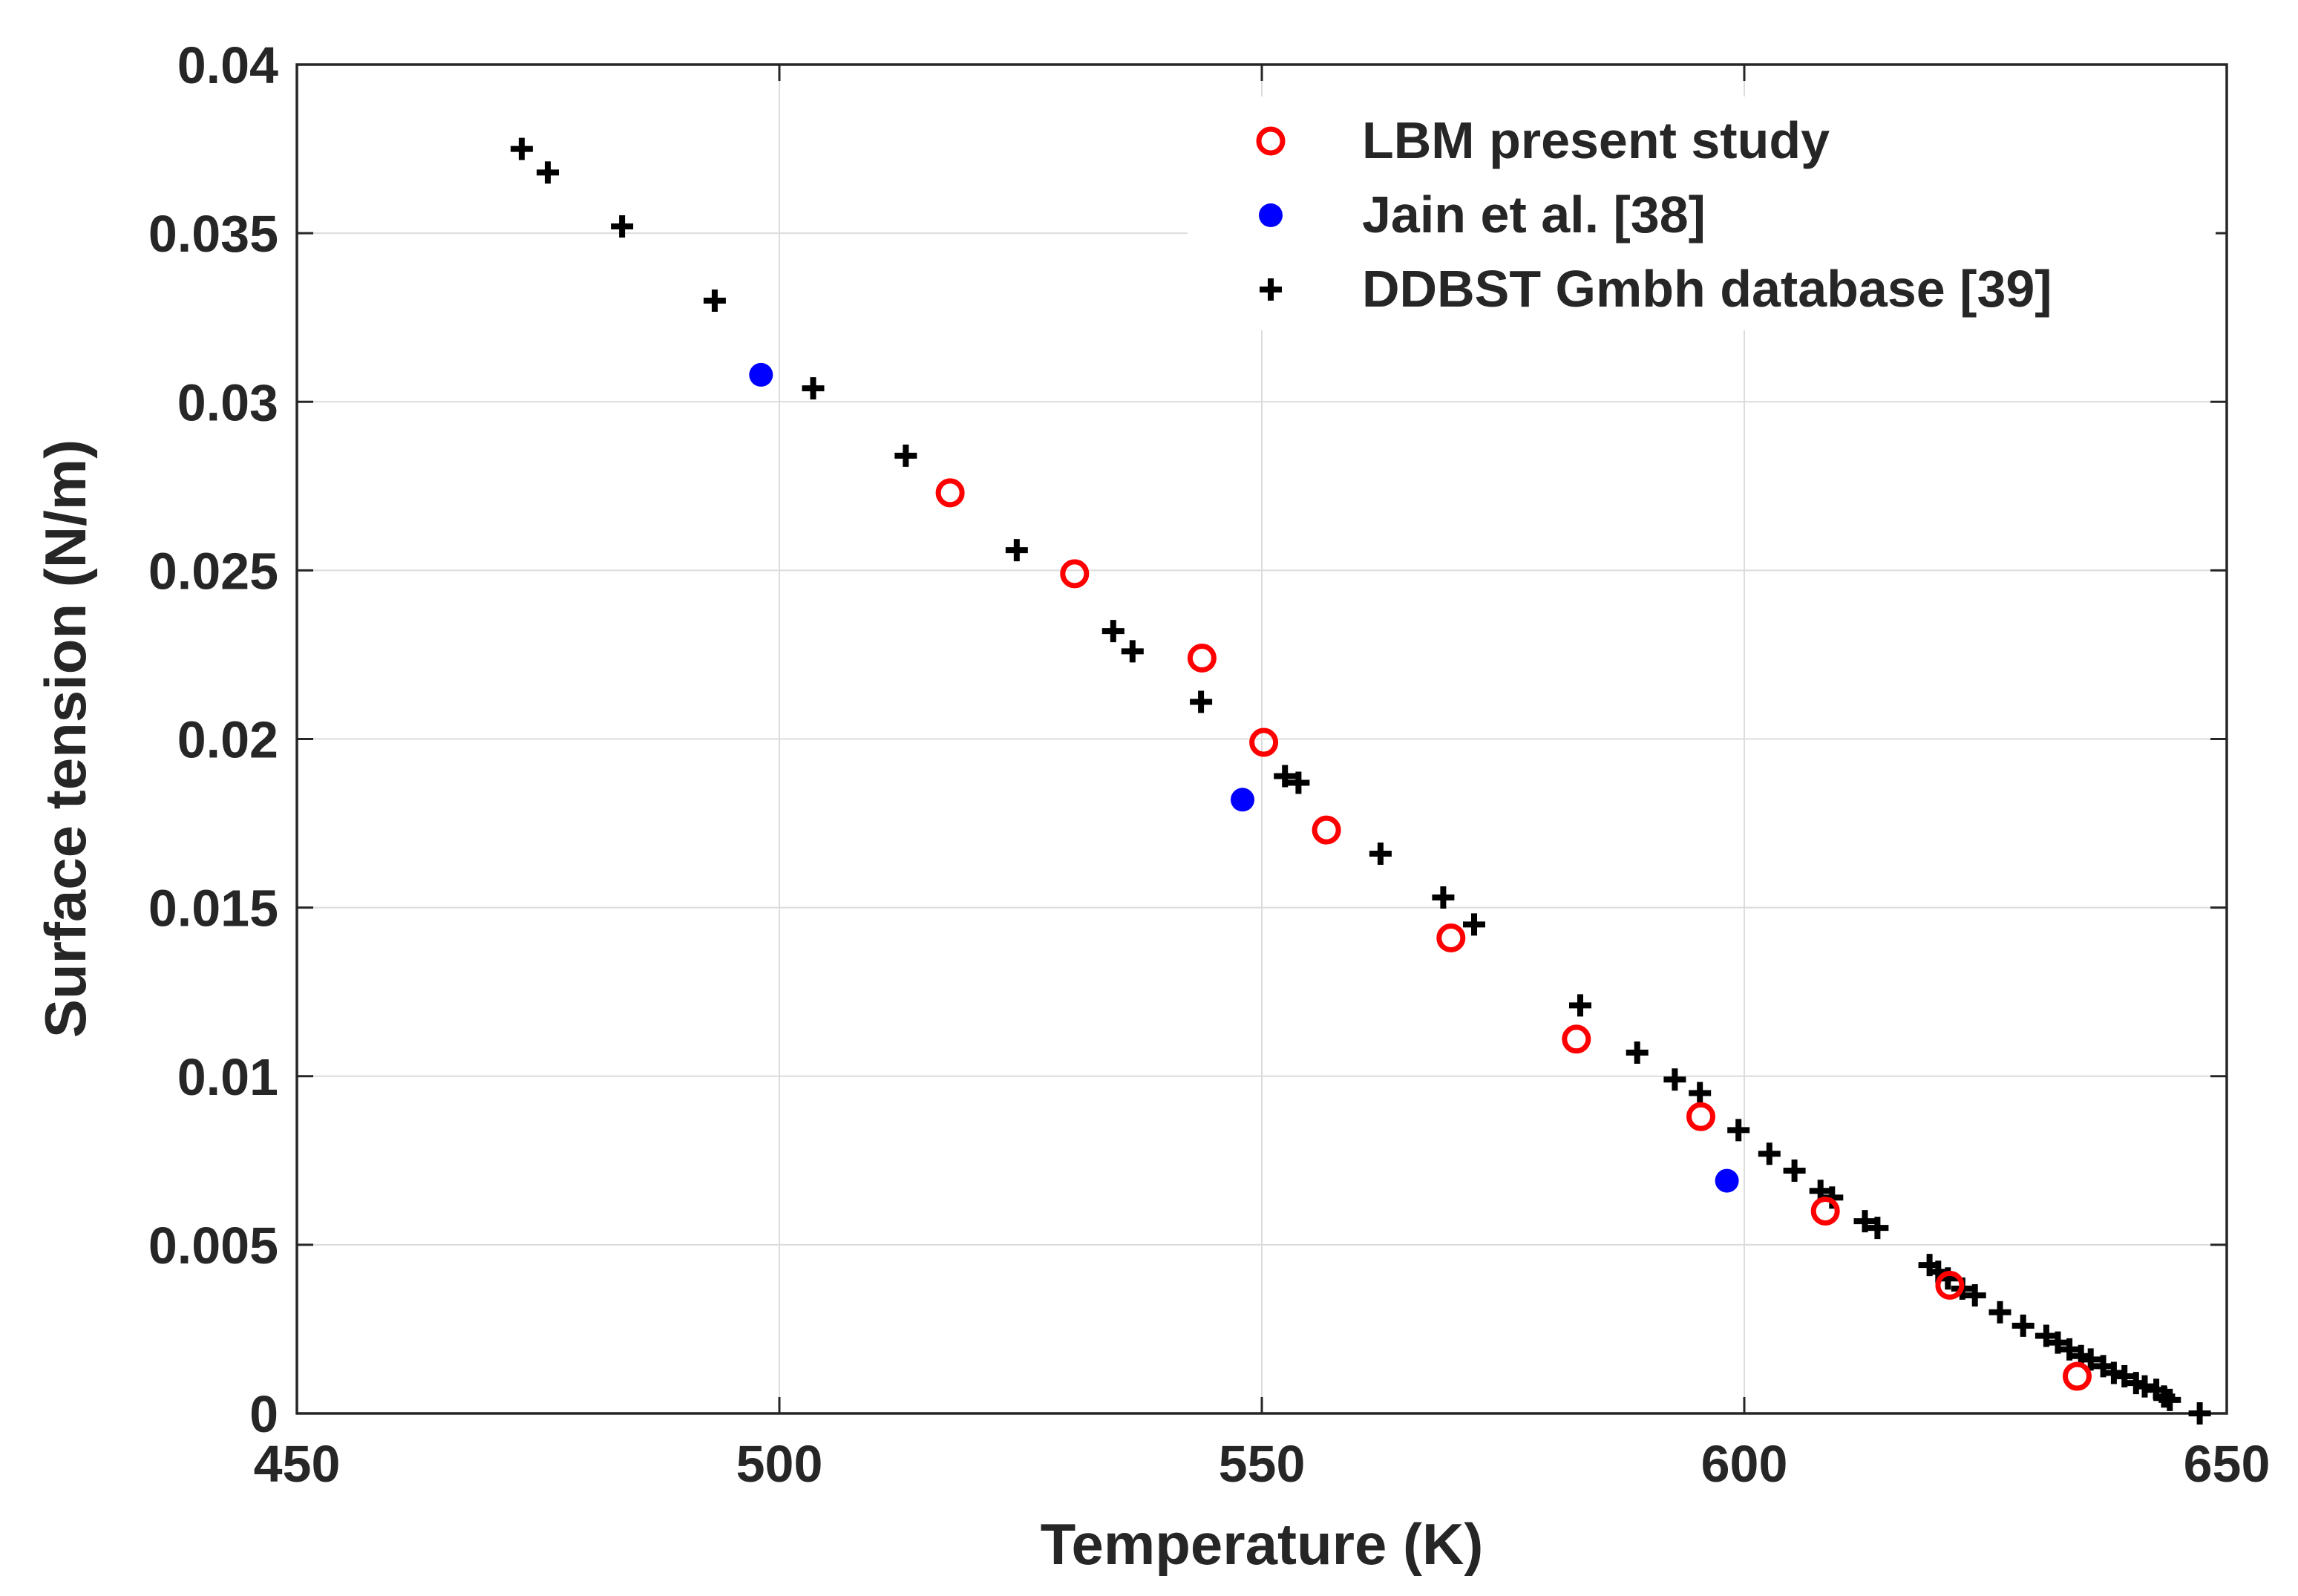 The width and height of the screenshot is (2298, 1596). I want to click on y-tick-labels: 0 0.005 0.01 0.015 0.02 0.025 0.03 0.035 0.04, so click(213, 740).